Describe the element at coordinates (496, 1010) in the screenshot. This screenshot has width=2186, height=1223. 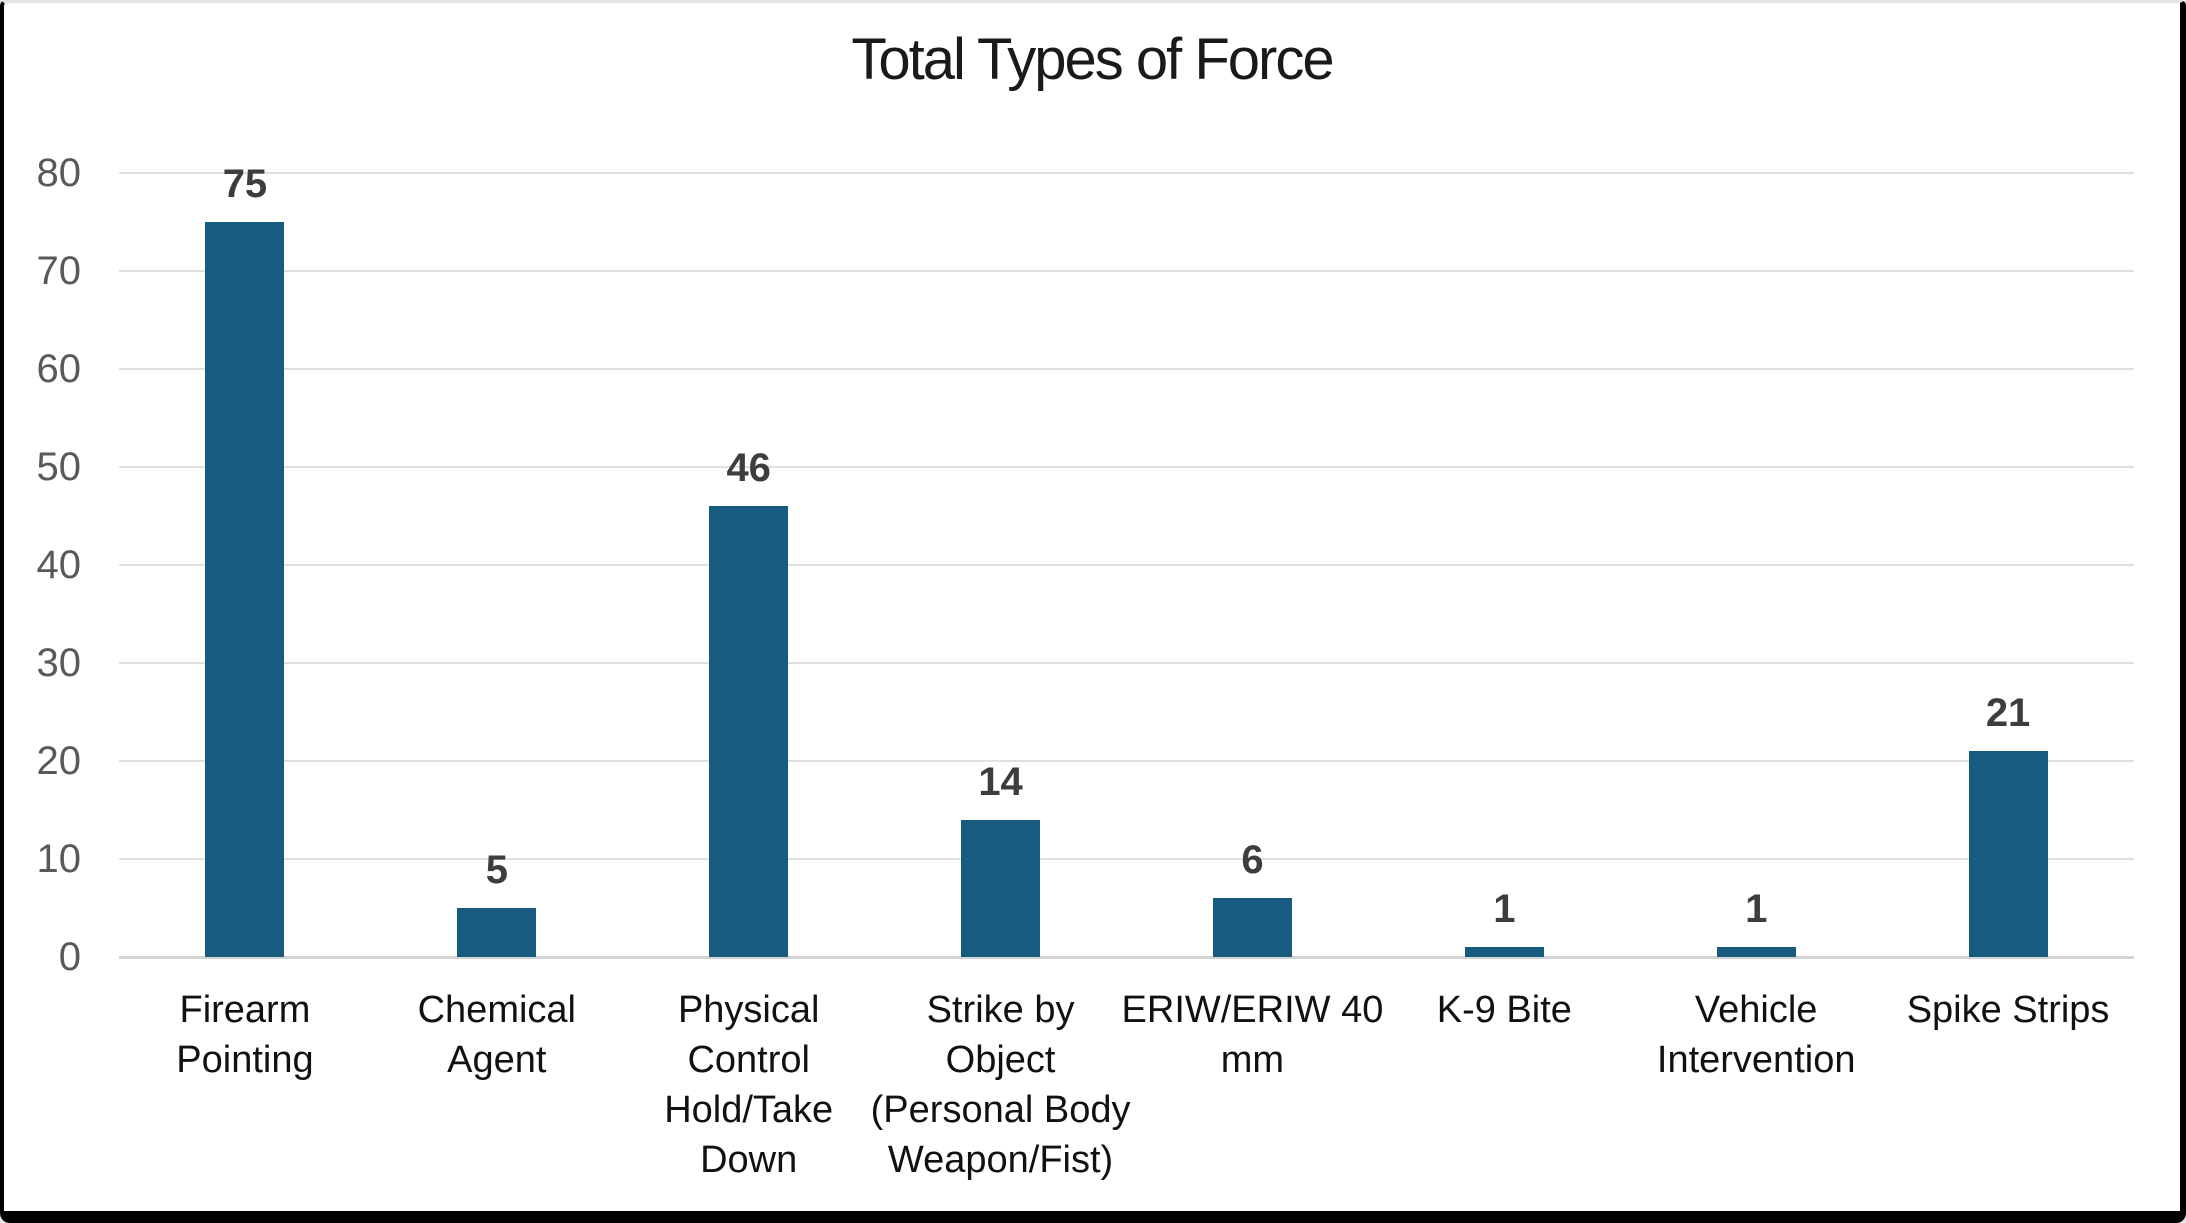
I see `x-axis-label-line: Chemical` at that location.